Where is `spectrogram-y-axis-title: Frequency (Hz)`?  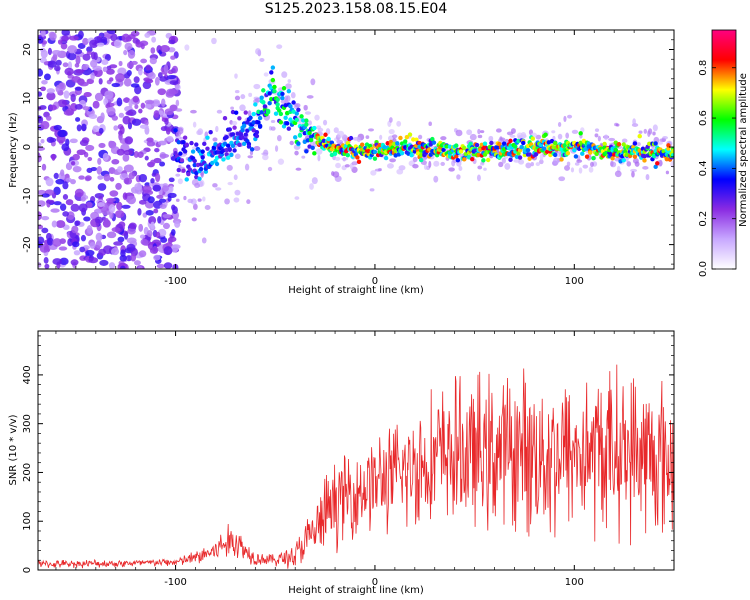 spectrogram-y-axis-title: Frequency (Hz) is located at coordinates (13, 150).